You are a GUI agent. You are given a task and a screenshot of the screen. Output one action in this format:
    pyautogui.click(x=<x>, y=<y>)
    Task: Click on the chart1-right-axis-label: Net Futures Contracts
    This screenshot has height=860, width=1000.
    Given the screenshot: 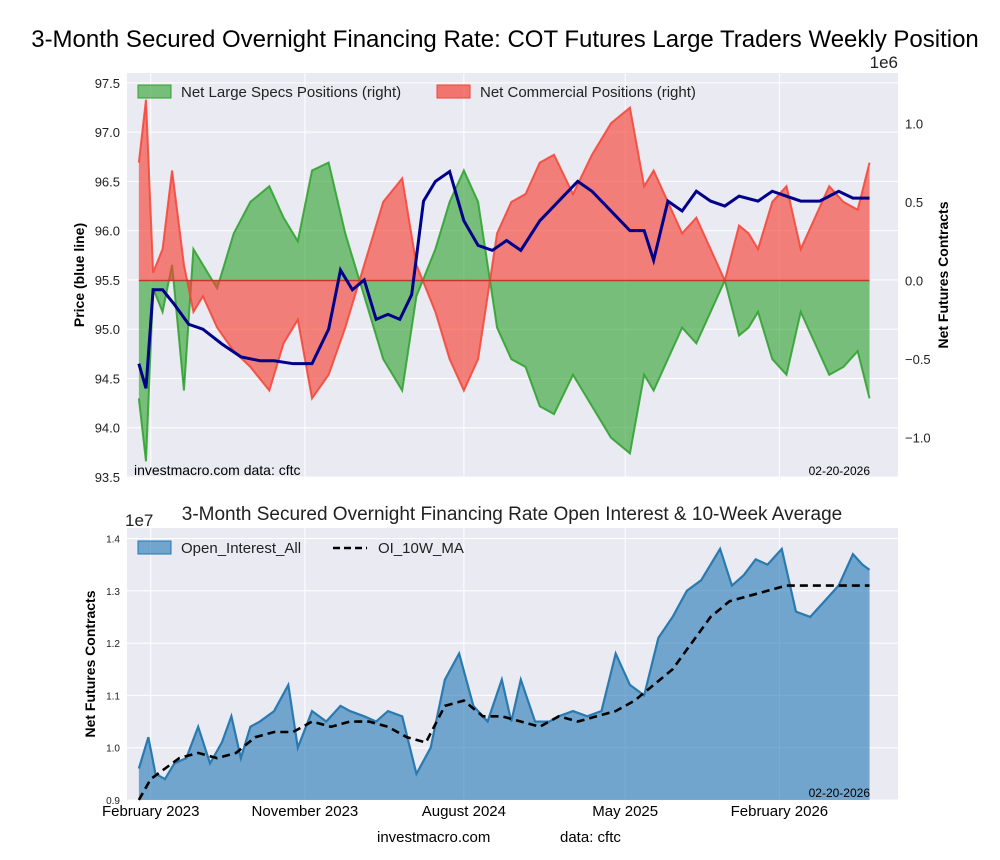 What is the action you would take?
    pyautogui.click(x=943, y=274)
    